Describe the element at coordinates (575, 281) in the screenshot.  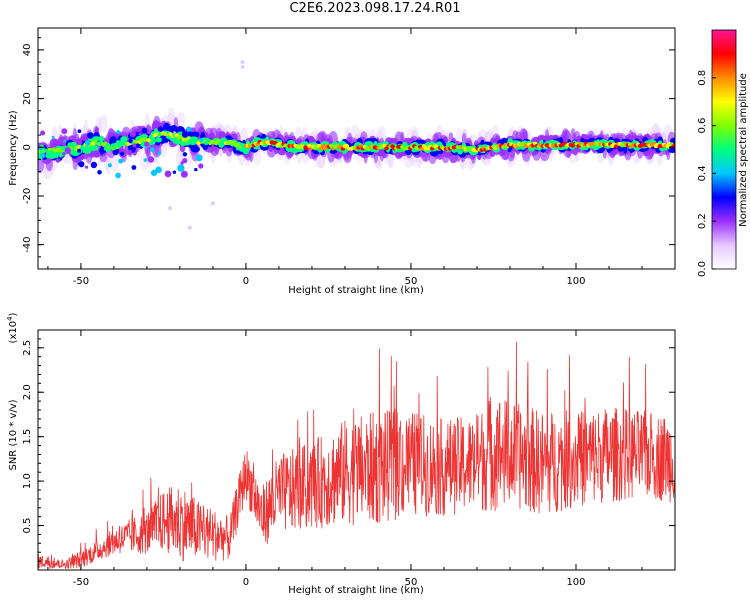
I see `x-tick-label: 100` at that location.